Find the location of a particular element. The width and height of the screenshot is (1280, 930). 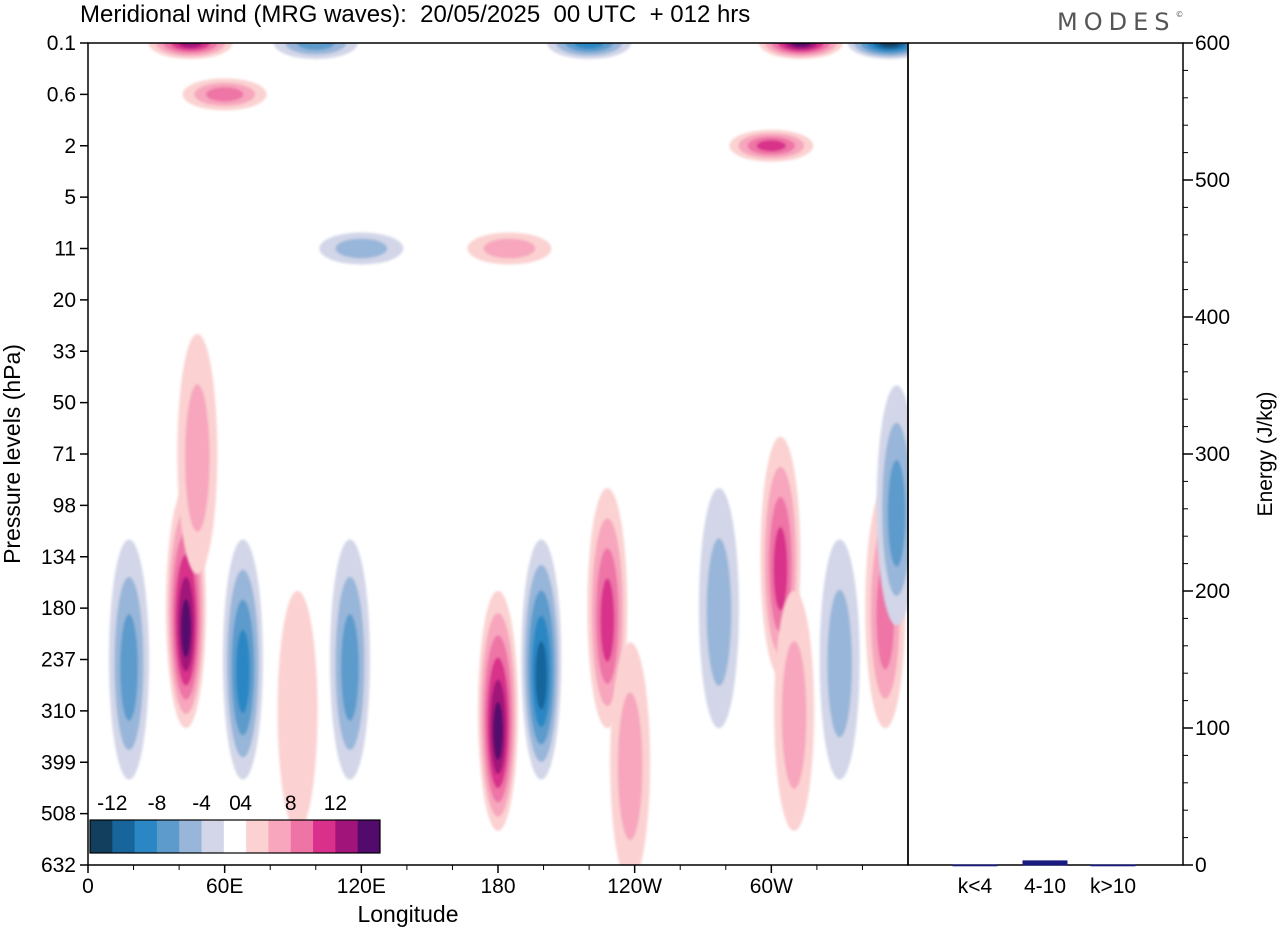

x-axis-label: Longitude is located at coordinates (407, 914).